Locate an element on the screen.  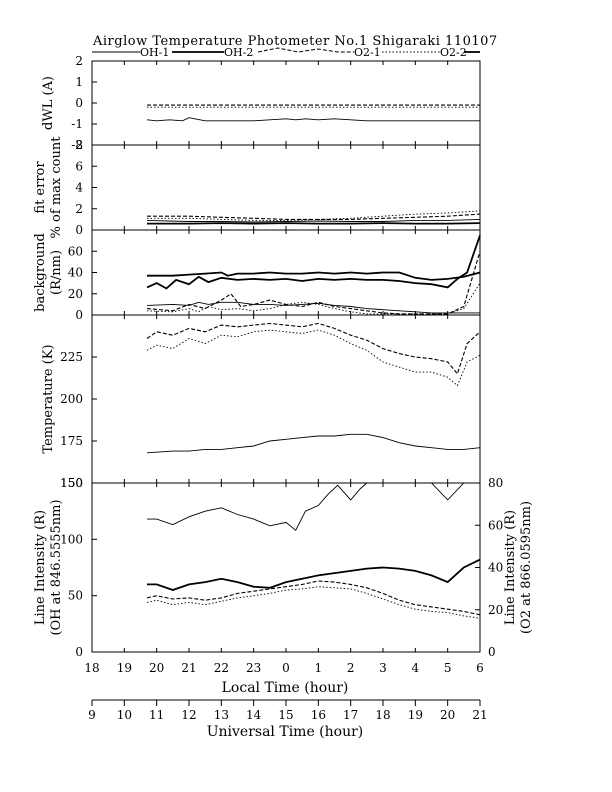
panel-dwl: 2 1 0 -1 -2 dWL (A) is located at coordinates (261, 103).